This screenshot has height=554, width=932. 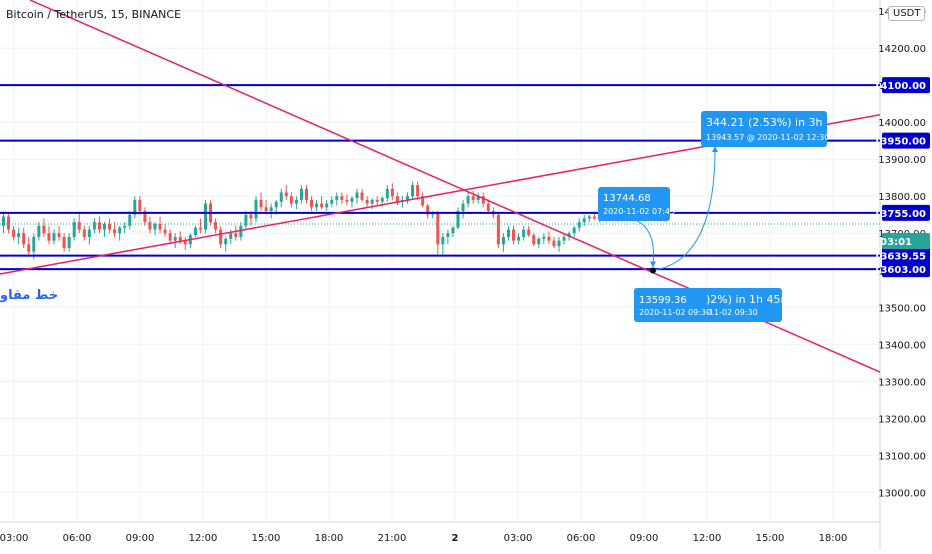 What do you see at coordinates (899, 86) in the screenshot?
I see `price-line-label: 14100.00` at bounding box center [899, 86].